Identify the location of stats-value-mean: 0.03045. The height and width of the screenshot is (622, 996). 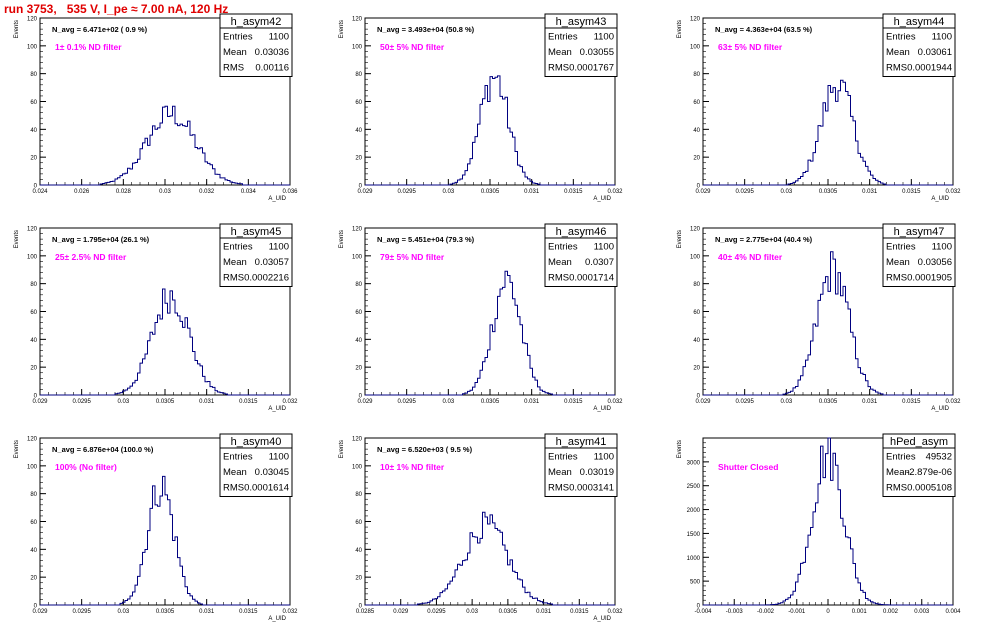
(272, 472).